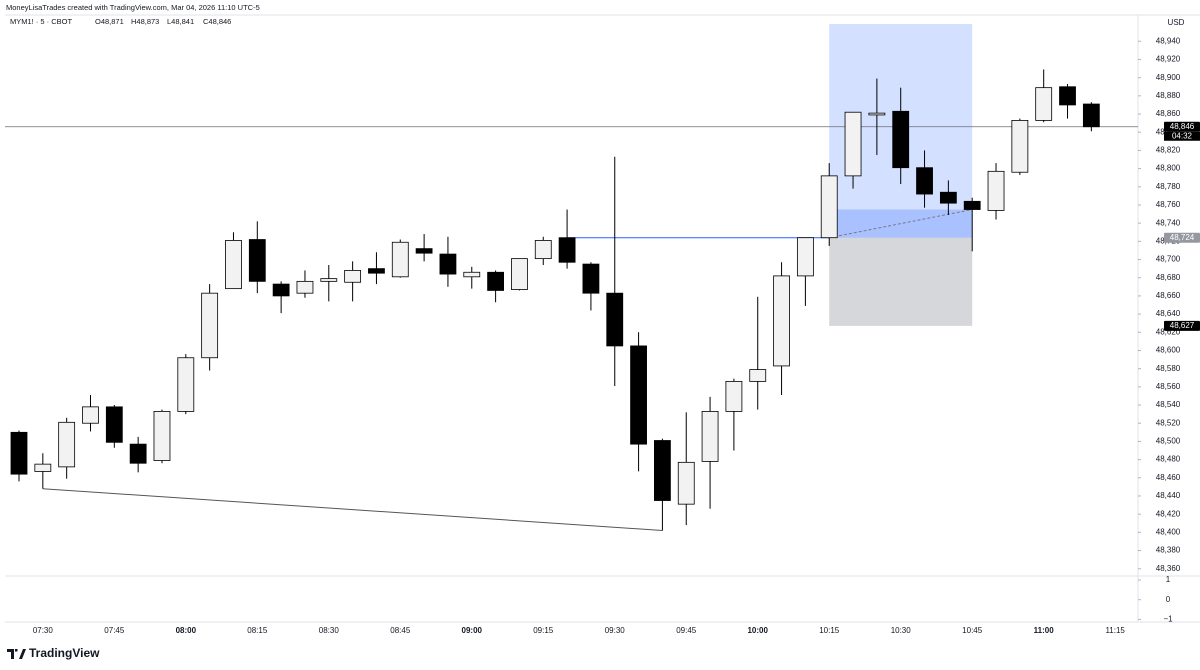  I want to click on x-tick-label: 10:15, so click(829, 630).